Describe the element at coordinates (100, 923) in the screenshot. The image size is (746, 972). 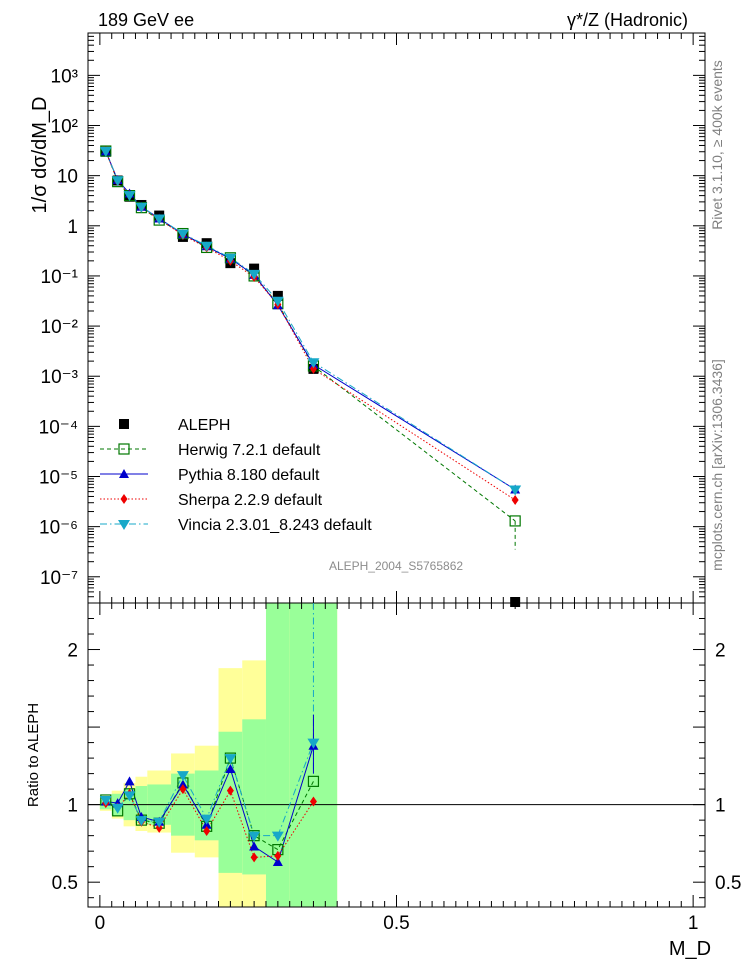
I see `x-tick-label: 0` at that location.